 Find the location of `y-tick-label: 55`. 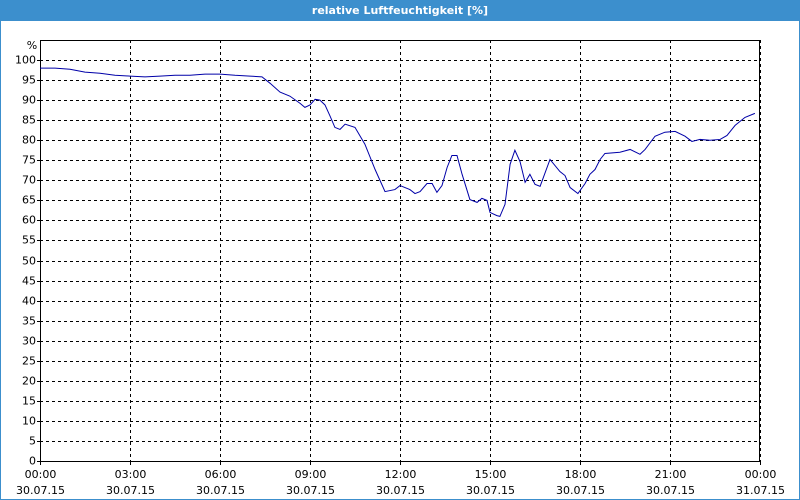

y-tick-label: 55 is located at coordinates (29, 240).